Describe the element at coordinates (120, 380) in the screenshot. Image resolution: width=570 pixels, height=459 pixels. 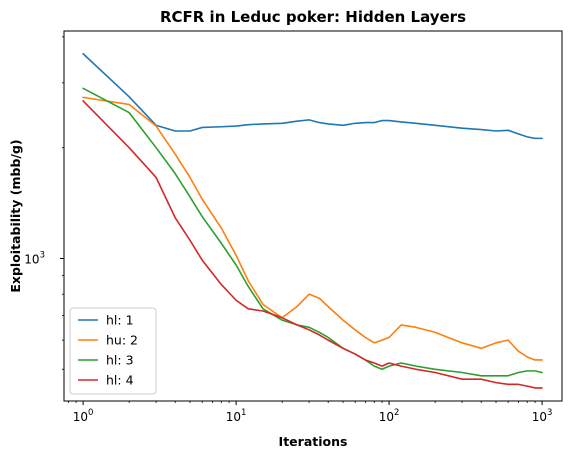
I see `legend-label: hl: 4` at that location.